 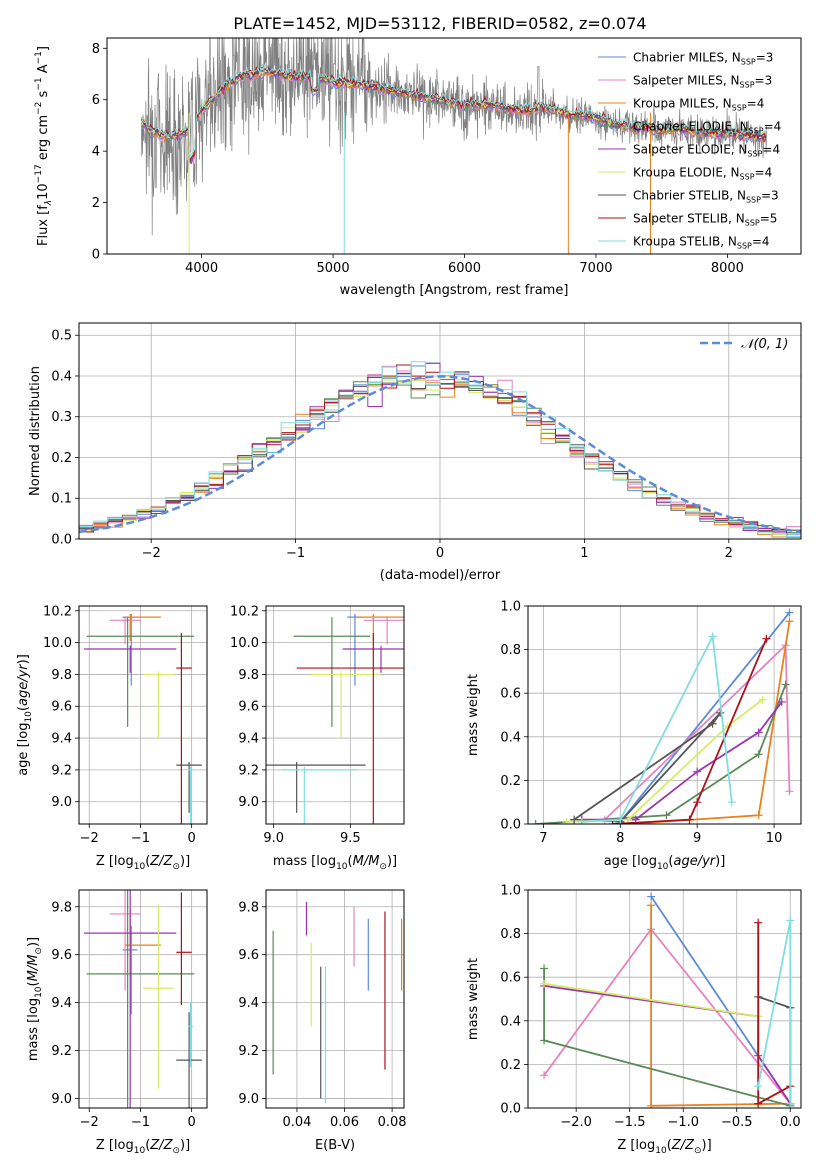 I want to click on x-tick-label: 6000, so click(x=464, y=268).